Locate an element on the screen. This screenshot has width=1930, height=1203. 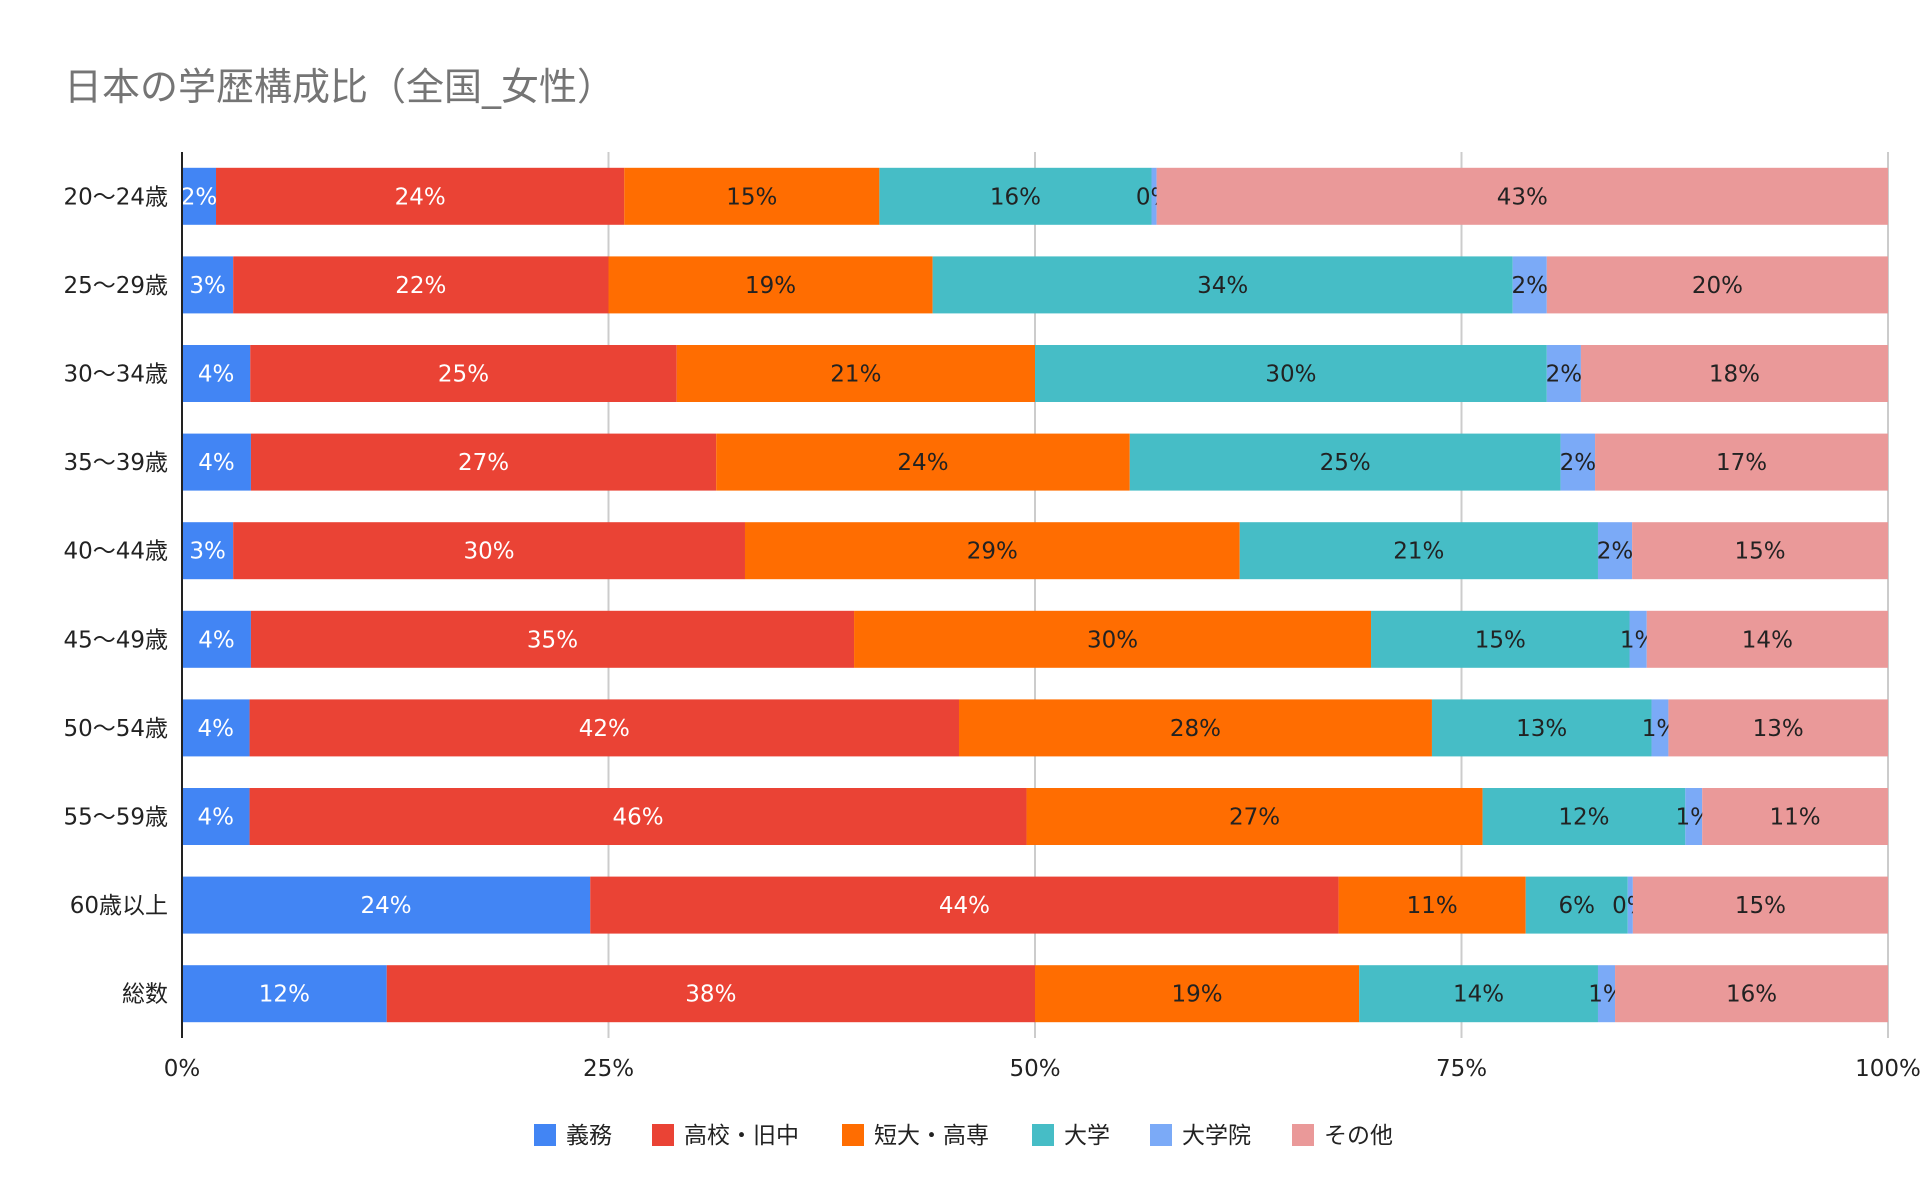
data-label: 6% is located at coordinates (1576, 906).